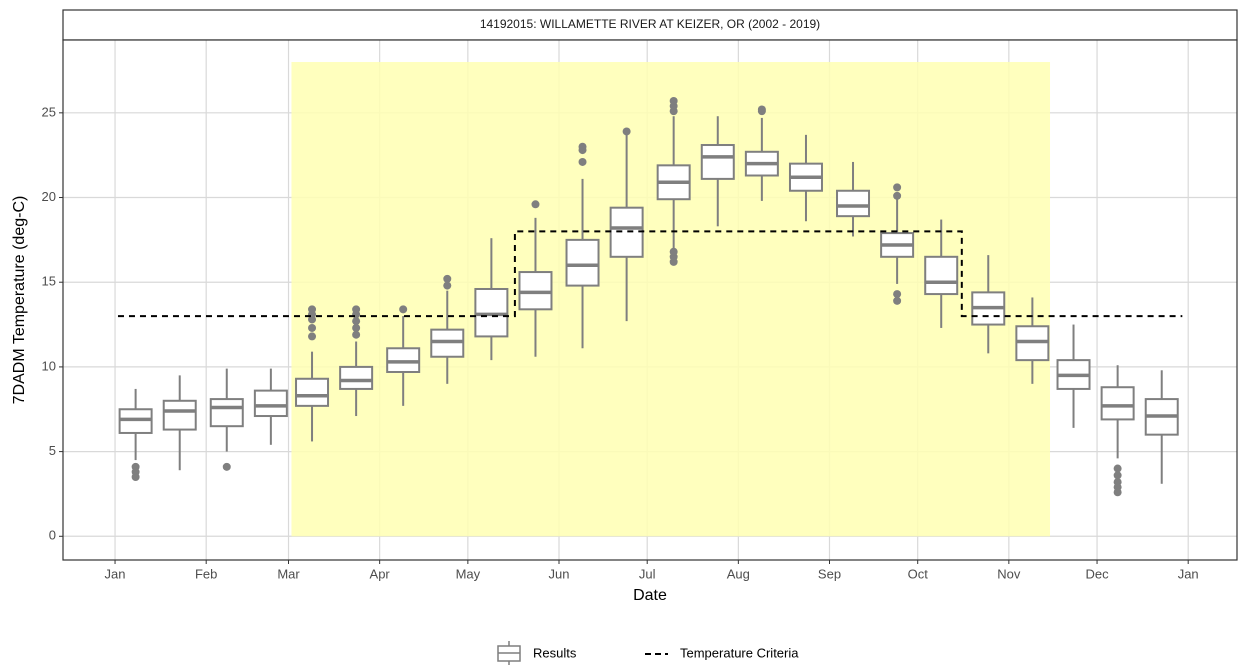 The height and width of the screenshot is (670, 1239). Describe the element at coordinates (650, 274) in the screenshot. I see `criteria-line` at that location.